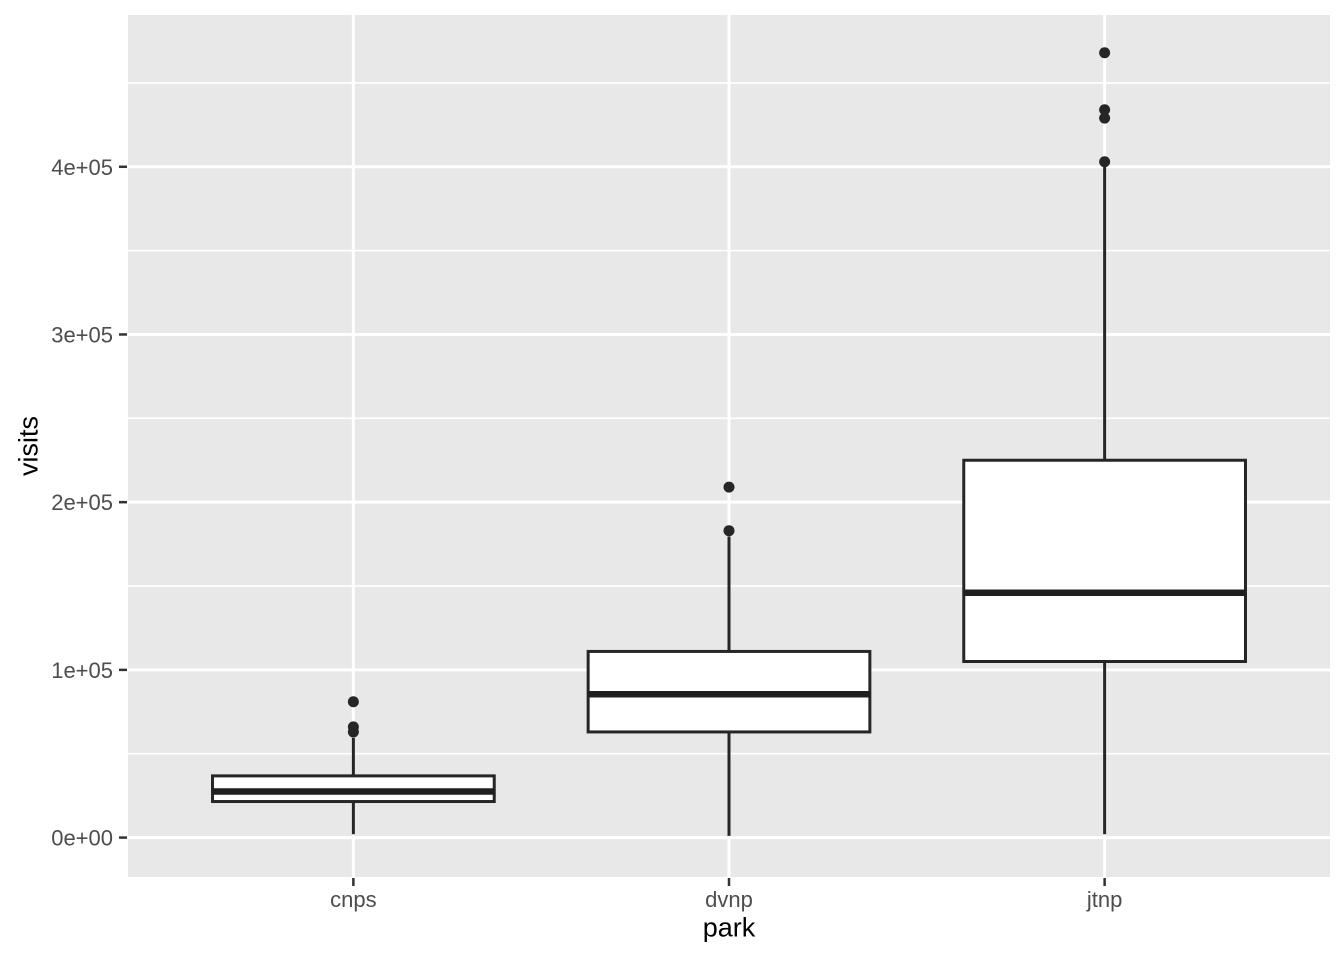  I want to click on y-tick-label: 2e+05, so click(82, 502).